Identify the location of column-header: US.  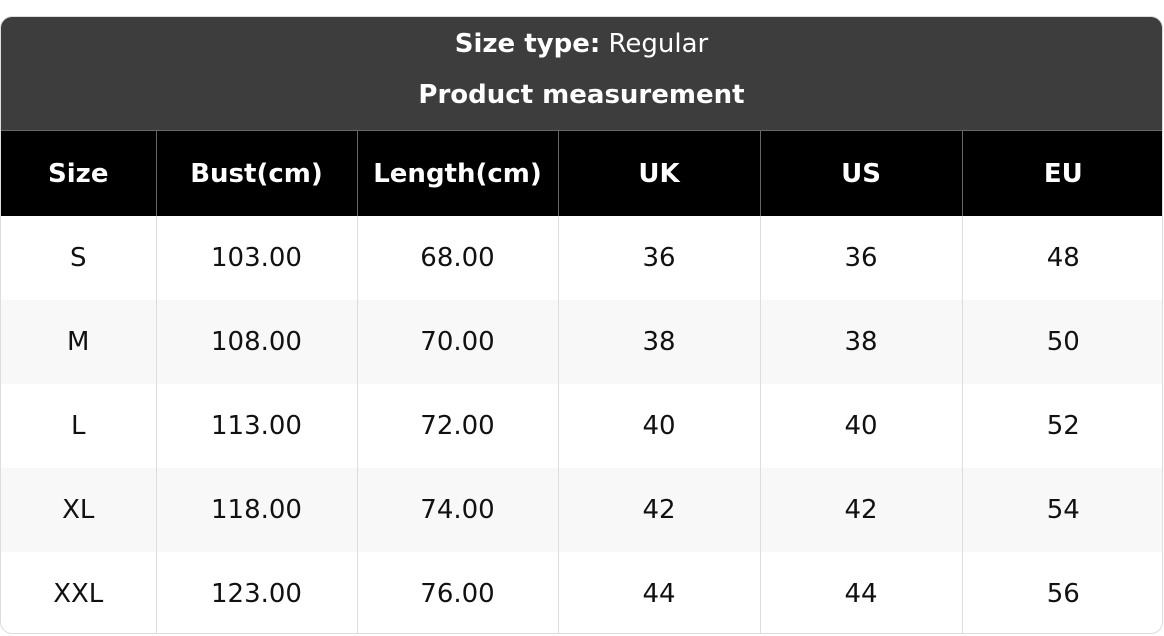
(860, 173).